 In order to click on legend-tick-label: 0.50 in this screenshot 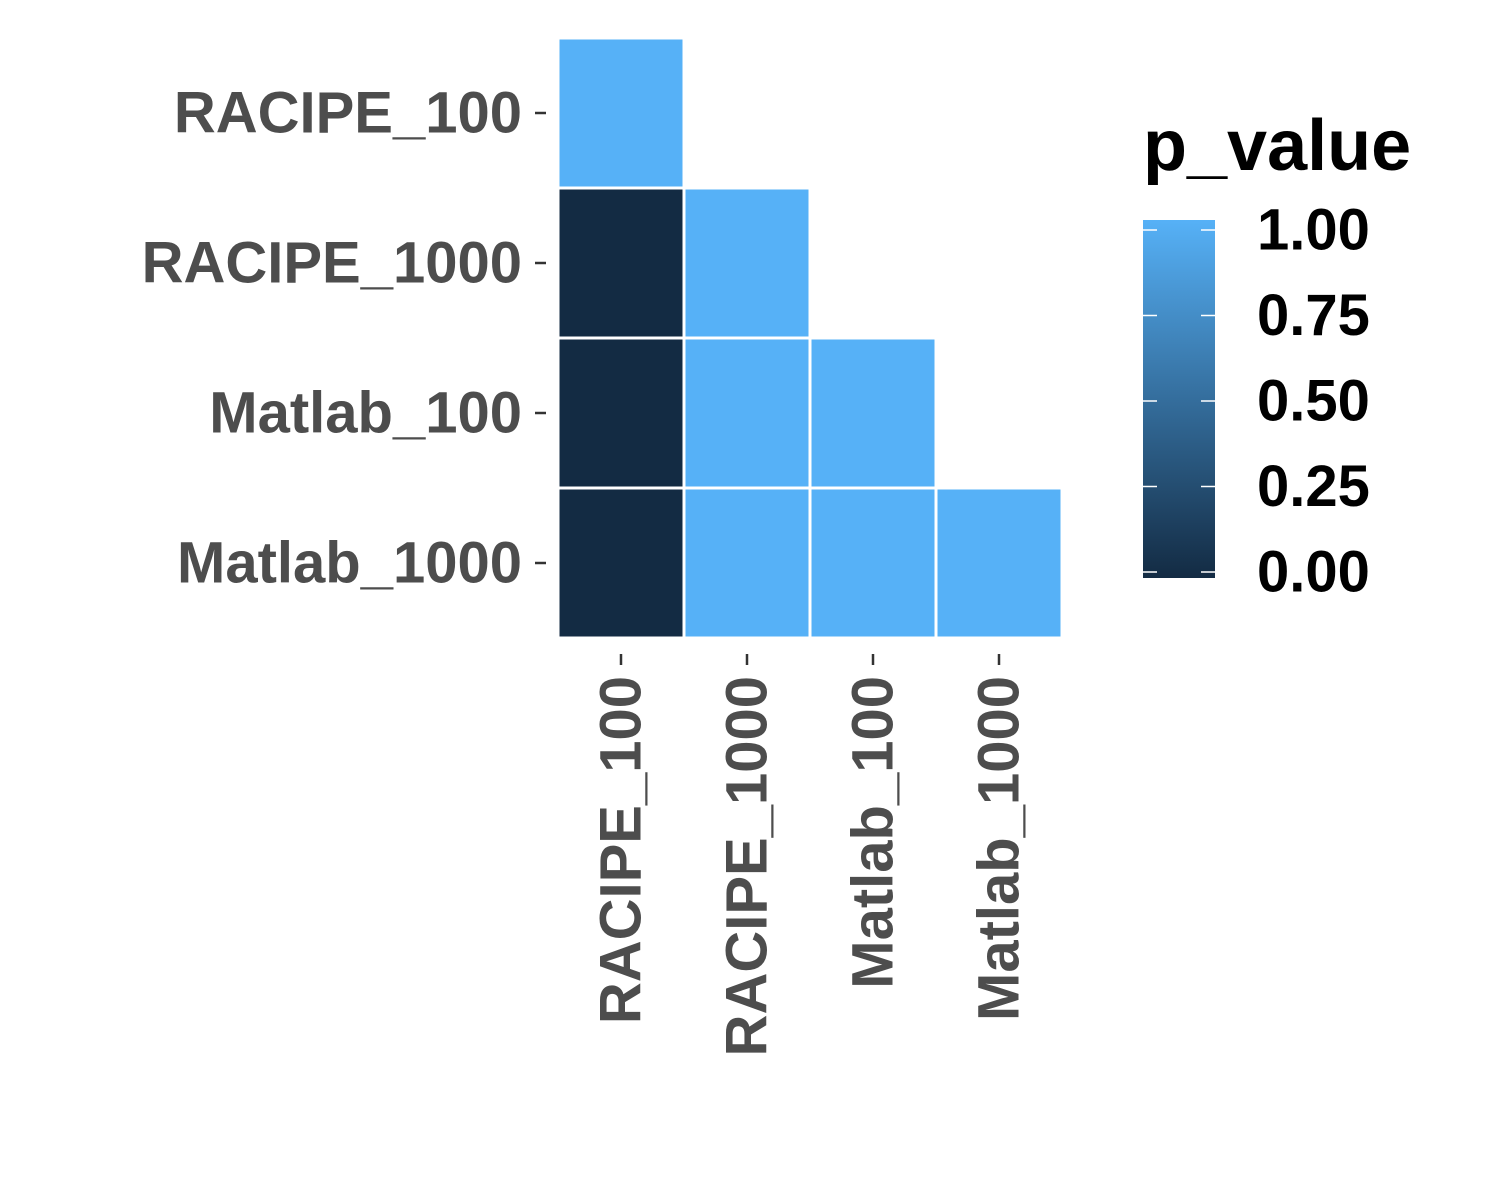, I will do `click(1313, 401)`.